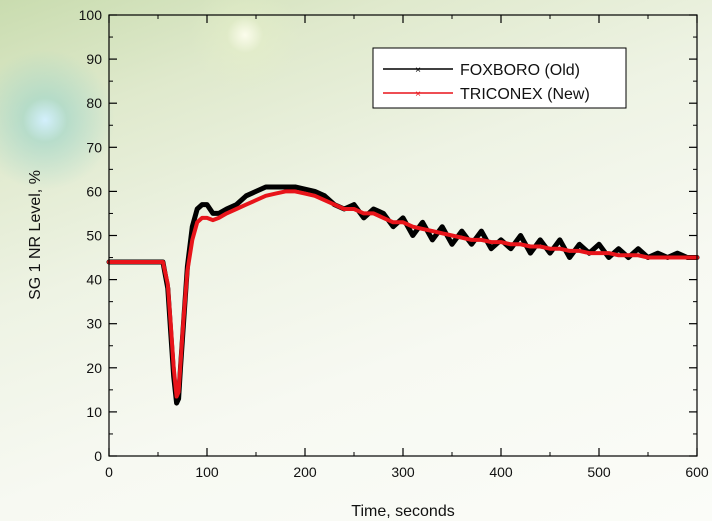  Describe the element at coordinates (402, 511) in the screenshot. I see `x-axis-title: Time, seconds` at that location.